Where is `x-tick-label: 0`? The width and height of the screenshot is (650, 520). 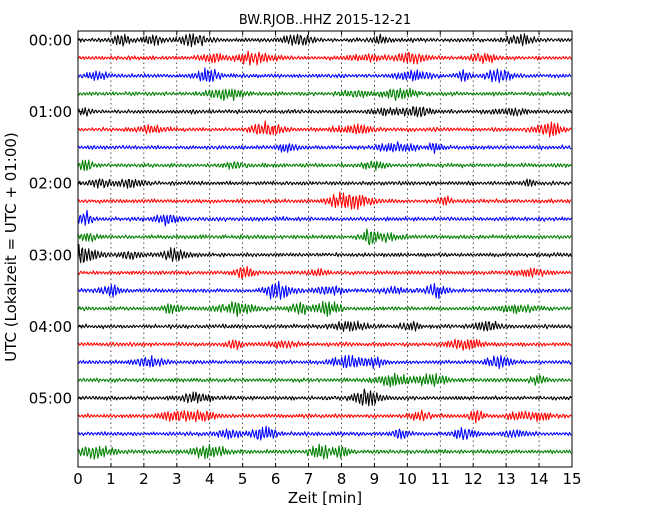 x-tick-label: 0 is located at coordinates (78, 479).